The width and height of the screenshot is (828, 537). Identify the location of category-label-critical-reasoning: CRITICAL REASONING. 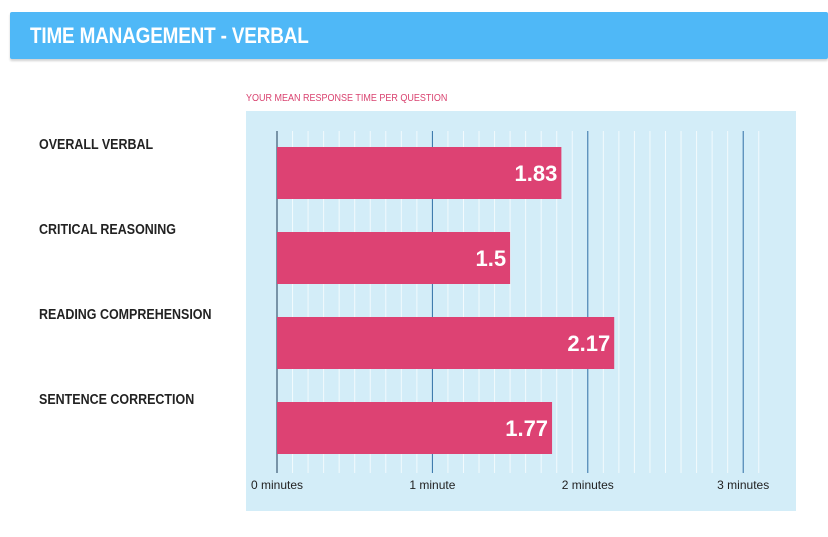
(107, 230).